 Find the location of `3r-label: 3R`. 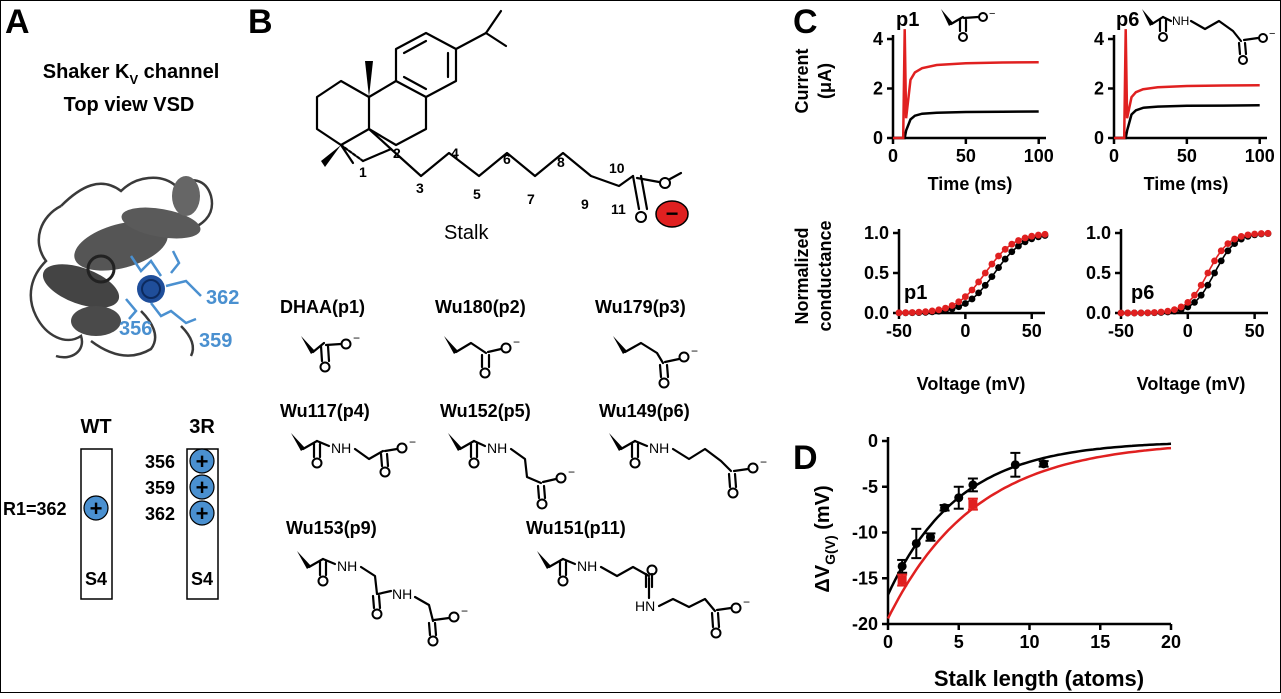

3r-label: 3R is located at coordinates (202, 427).